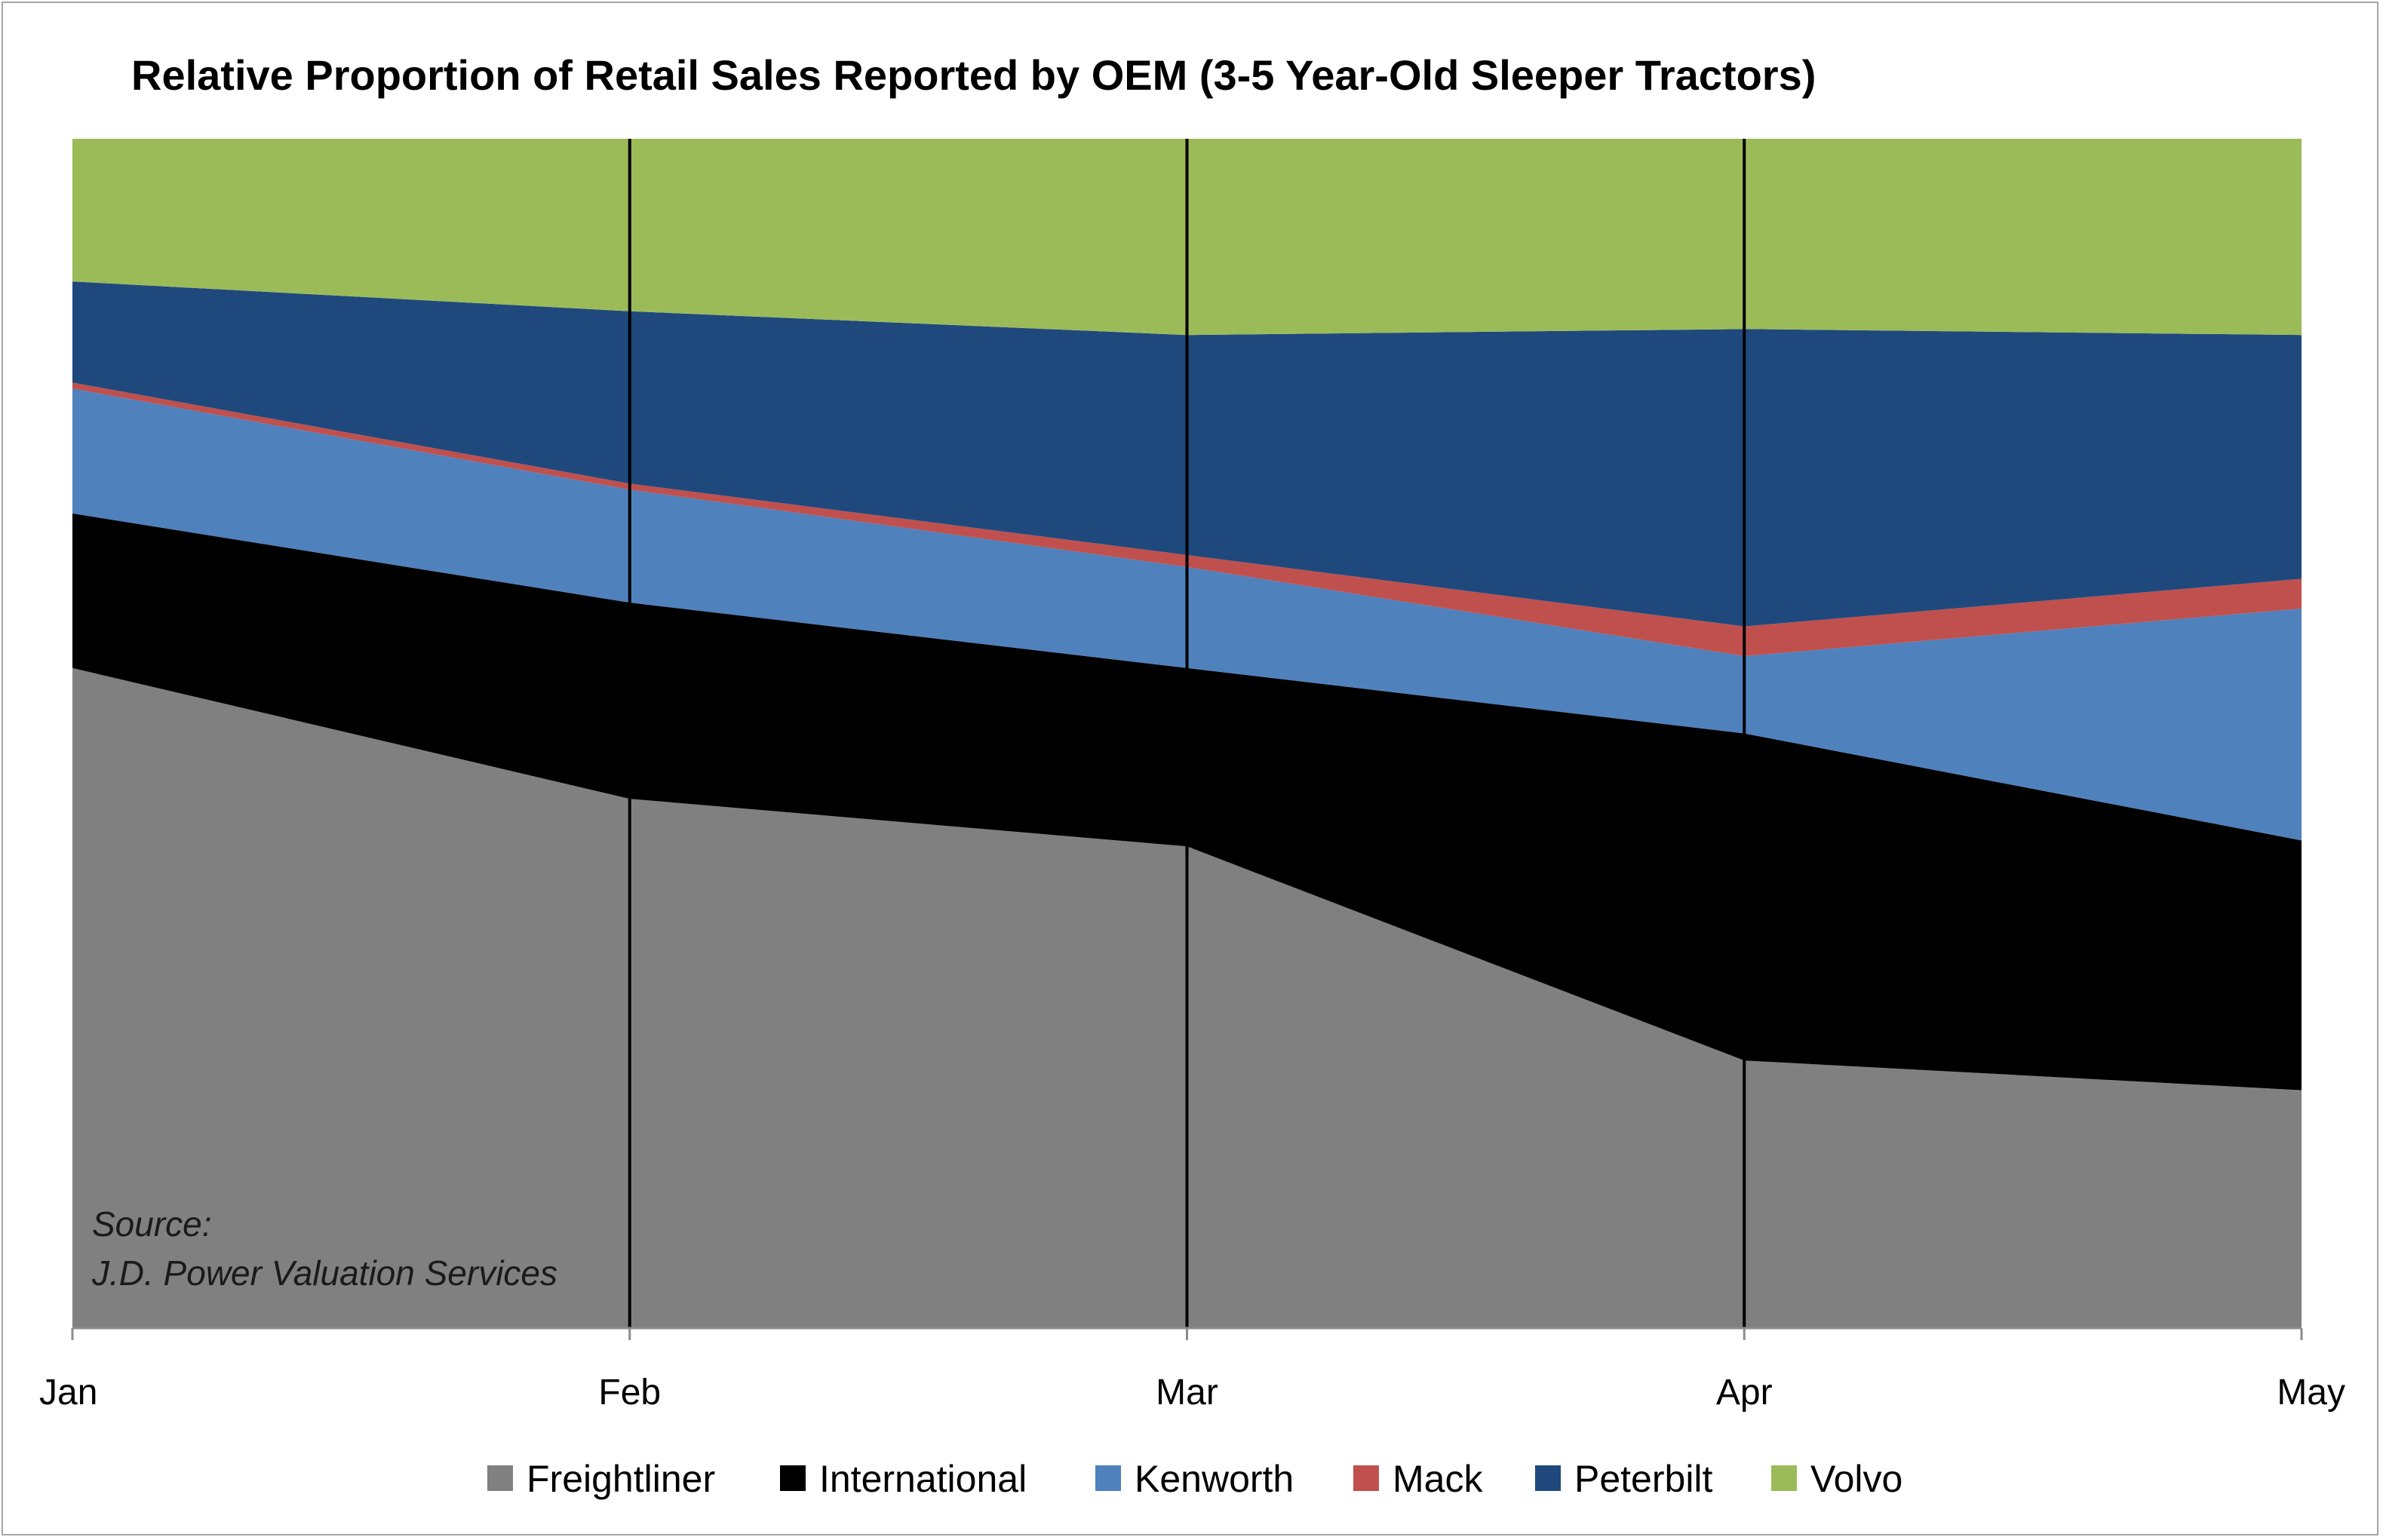 The height and width of the screenshot is (1540, 2383). Describe the element at coordinates (324, 1273) in the screenshot. I see `source-text: J.D. Power Valuation Services` at that location.